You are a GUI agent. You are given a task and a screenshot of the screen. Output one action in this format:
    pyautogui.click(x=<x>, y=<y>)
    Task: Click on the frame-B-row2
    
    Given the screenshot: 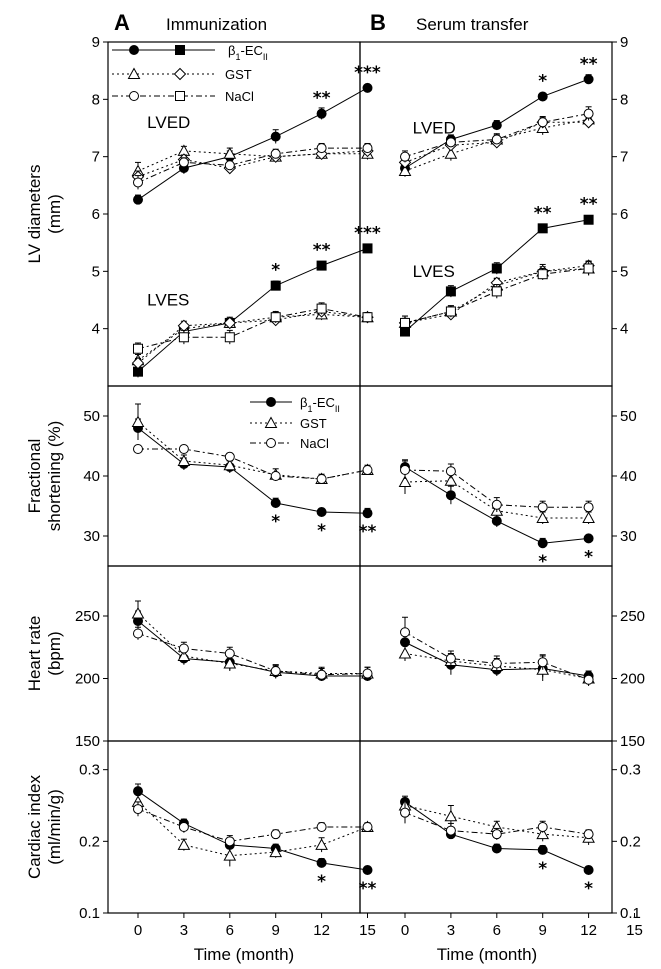 What is the action you would take?
    pyautogui.click(x=486, y=476)
    